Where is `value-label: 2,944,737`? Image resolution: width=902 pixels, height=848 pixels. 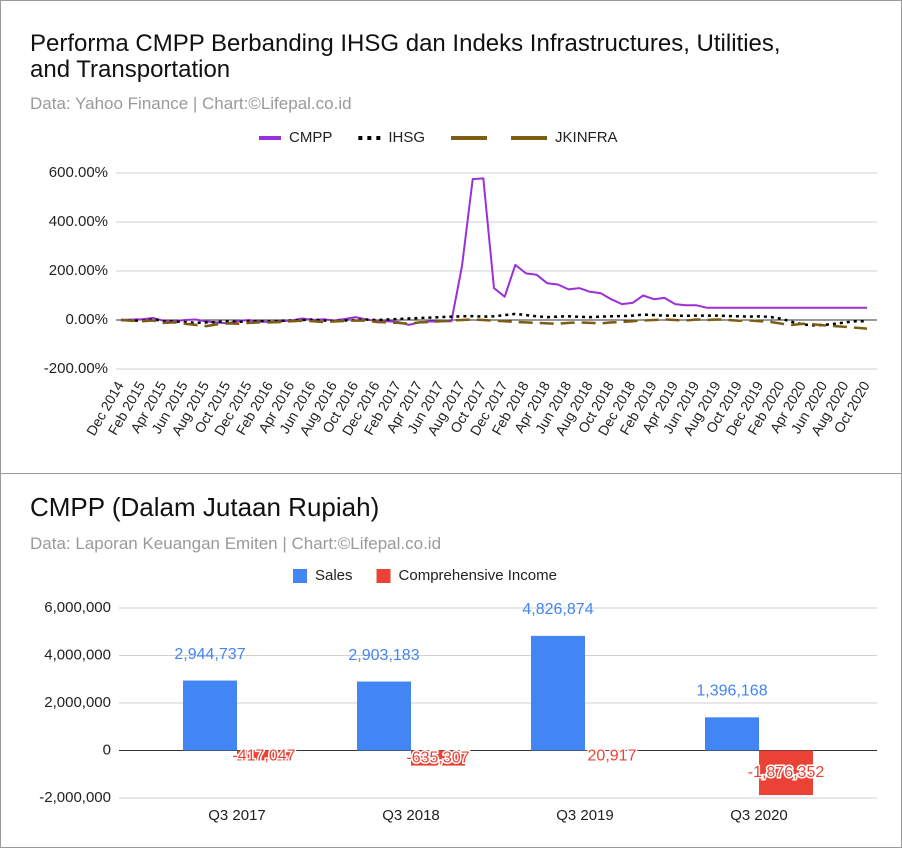 value-label: 2,944,737 is located at coordinates (209, 654).